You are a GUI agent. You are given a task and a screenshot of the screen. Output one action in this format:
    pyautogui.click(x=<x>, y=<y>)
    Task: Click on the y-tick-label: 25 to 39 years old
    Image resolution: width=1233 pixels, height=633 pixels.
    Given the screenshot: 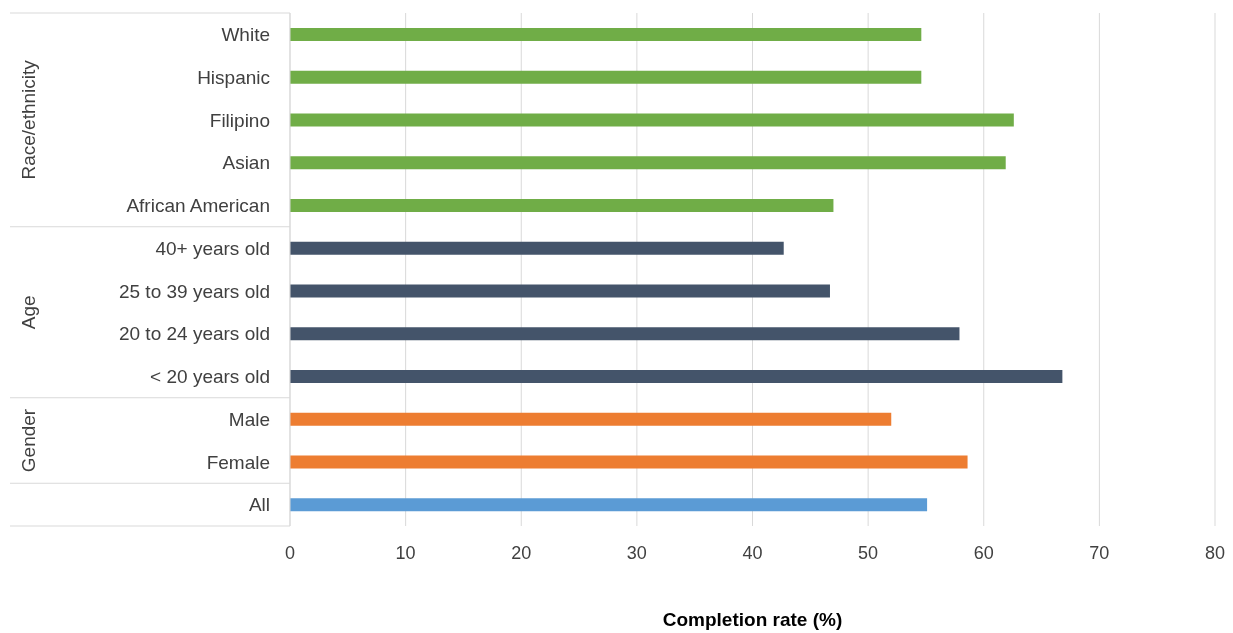 What is the action you would take?
    pyautogui.click(x=194, y=291)
    